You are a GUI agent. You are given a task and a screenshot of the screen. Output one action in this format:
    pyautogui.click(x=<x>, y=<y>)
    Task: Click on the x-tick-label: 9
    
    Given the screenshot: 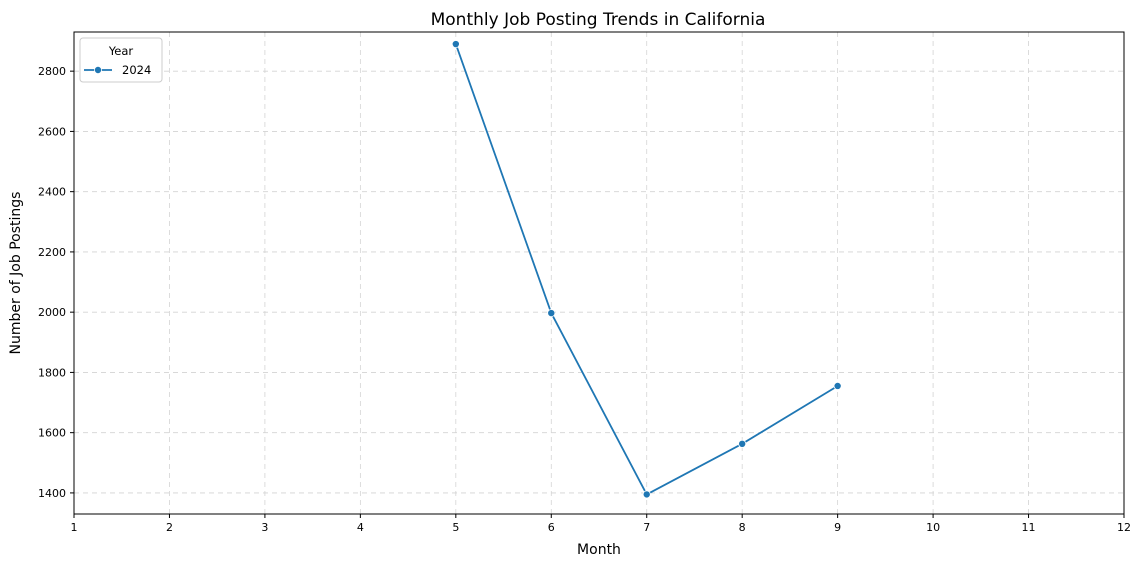 What is the action you would take?
    pyautogui.click(x=837, y=527)
    